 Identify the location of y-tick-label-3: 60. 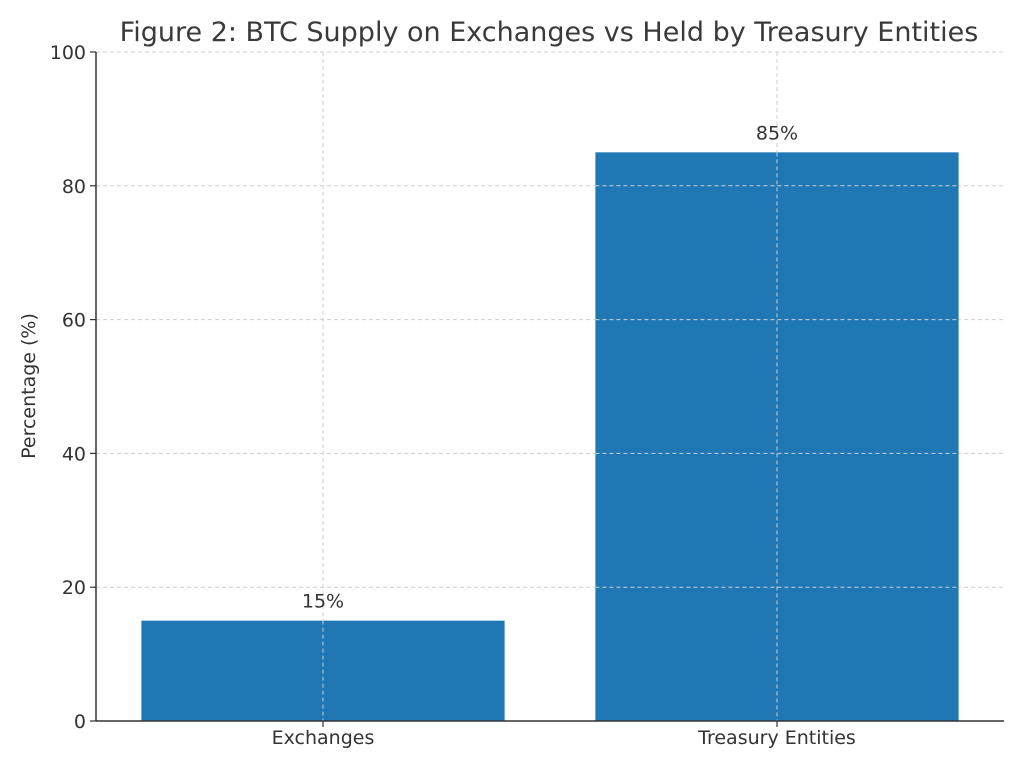
(74, 321).